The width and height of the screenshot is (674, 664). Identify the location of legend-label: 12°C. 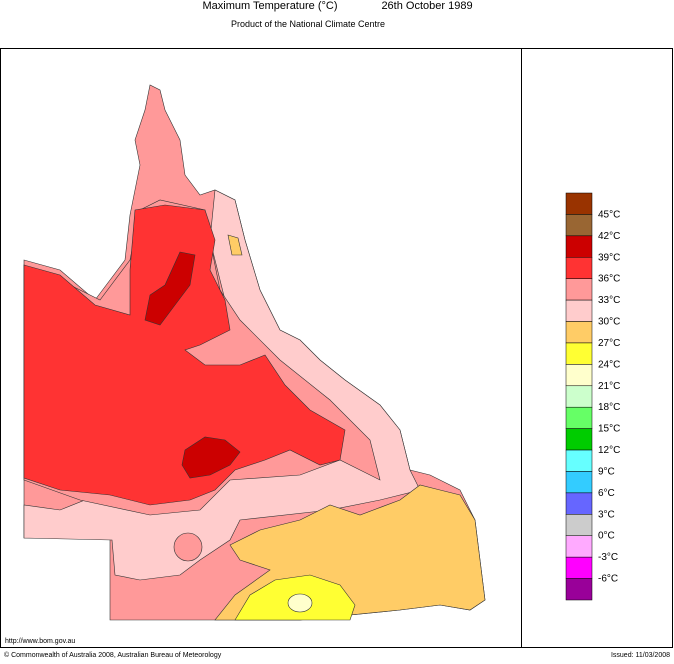
(609, 450).